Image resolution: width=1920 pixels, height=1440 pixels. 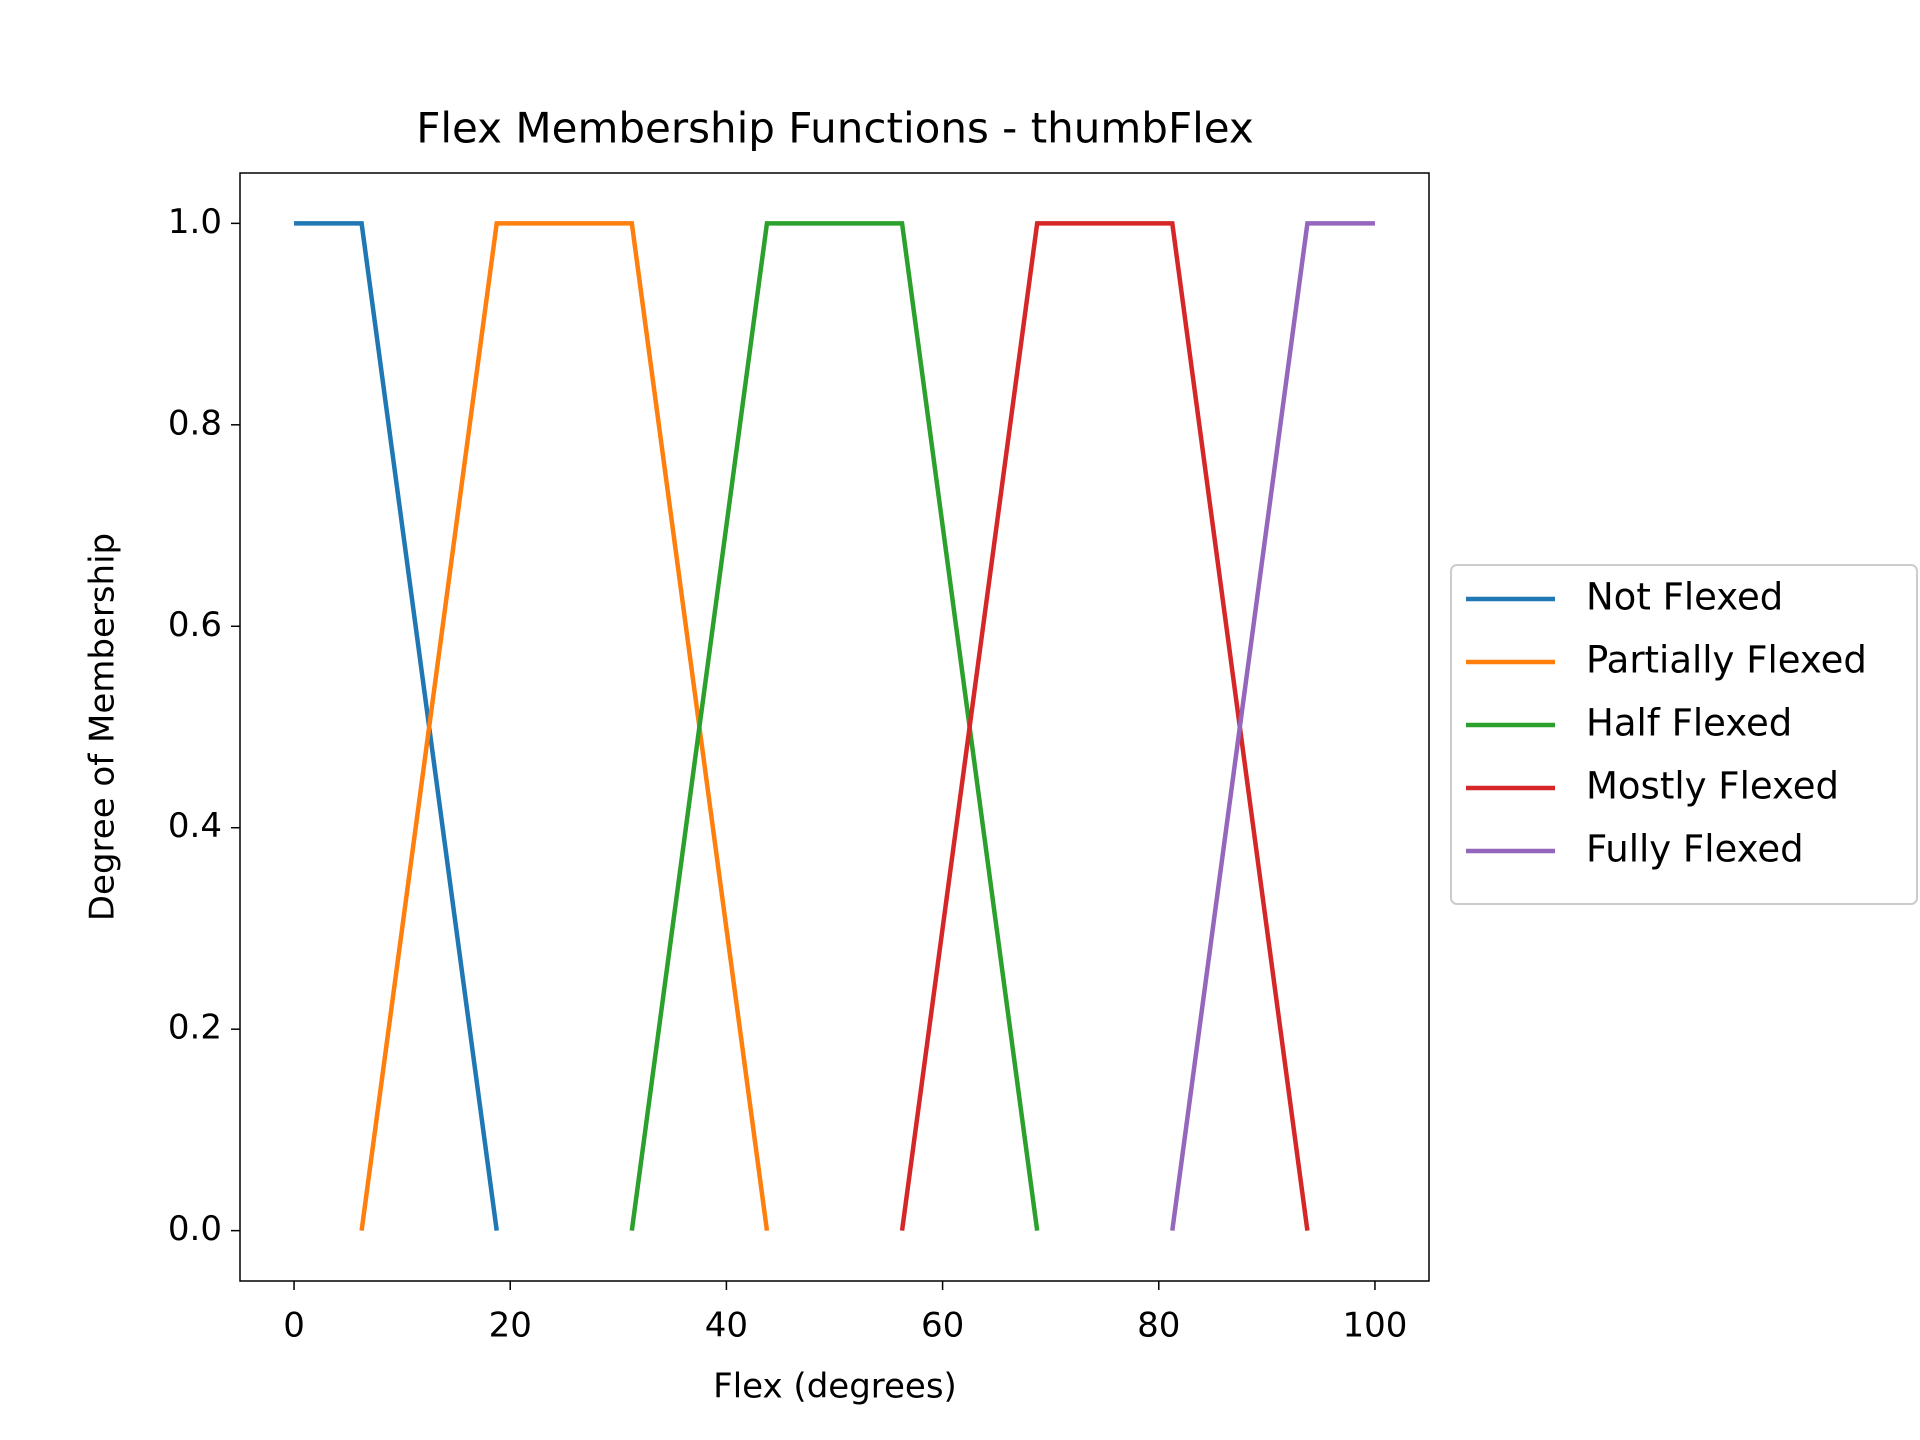 I want to click on legend-label: Partially Flexed, so click(x=1726, y=660).